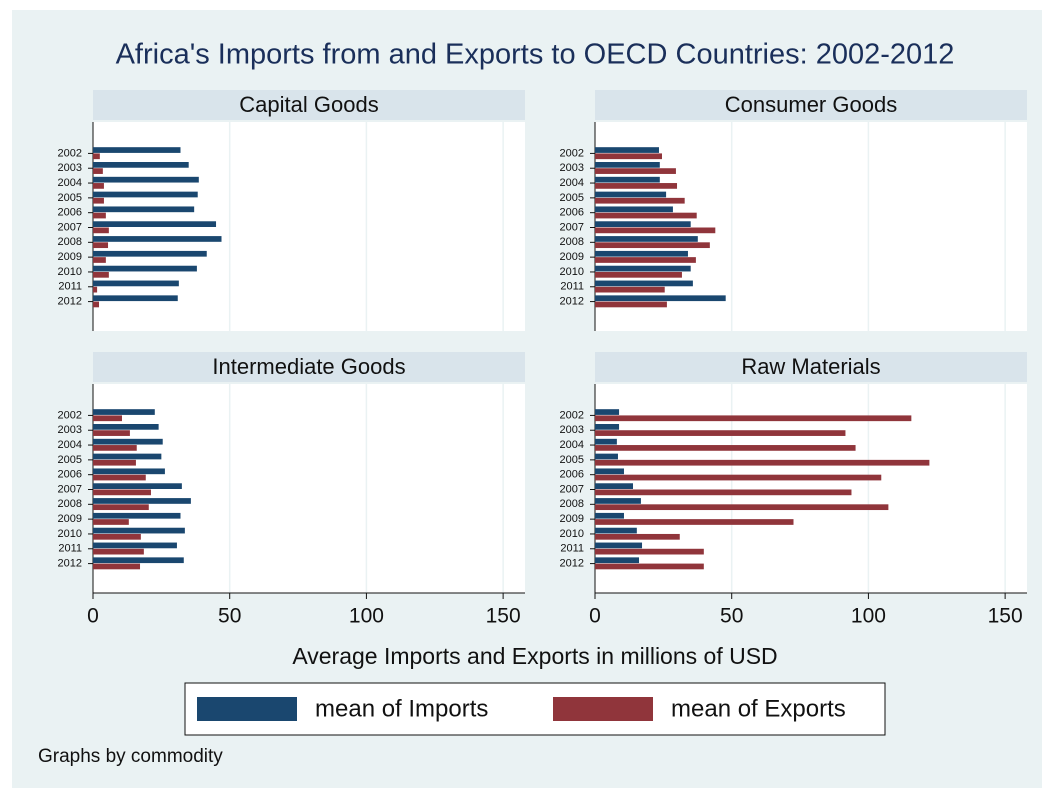 The image size is (1052, 795). What do you see at coordinates (130, 756) in the screenshot?
I see `note: Graphs by commodity` at bounding box center [130, 756].